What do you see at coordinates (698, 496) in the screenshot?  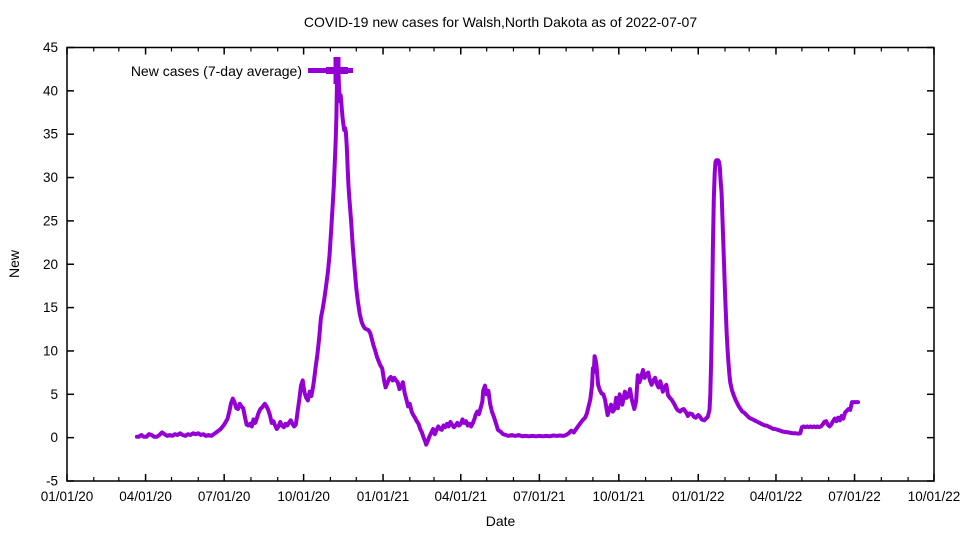 I see `svg-text: 01/01/22` at bounding box center [698, 496].